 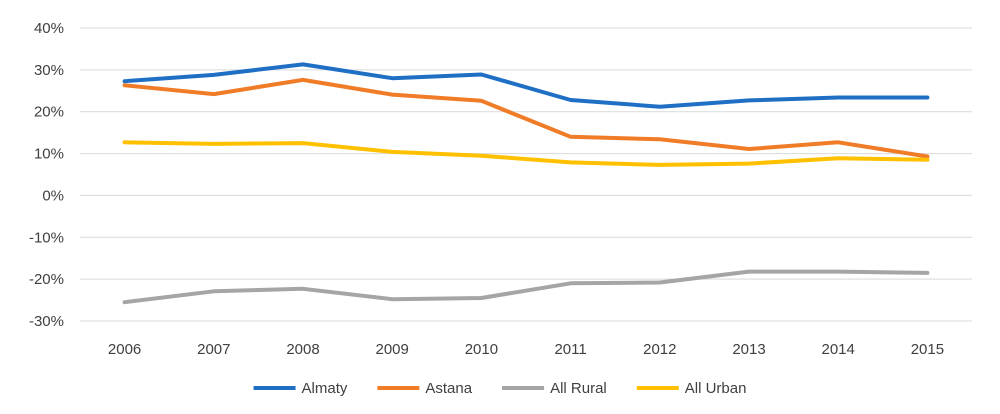 What do you see at coordinates (716, 388) in the screenshot?
I see `legend-label: All Urban` at bounding box center [716, 388].